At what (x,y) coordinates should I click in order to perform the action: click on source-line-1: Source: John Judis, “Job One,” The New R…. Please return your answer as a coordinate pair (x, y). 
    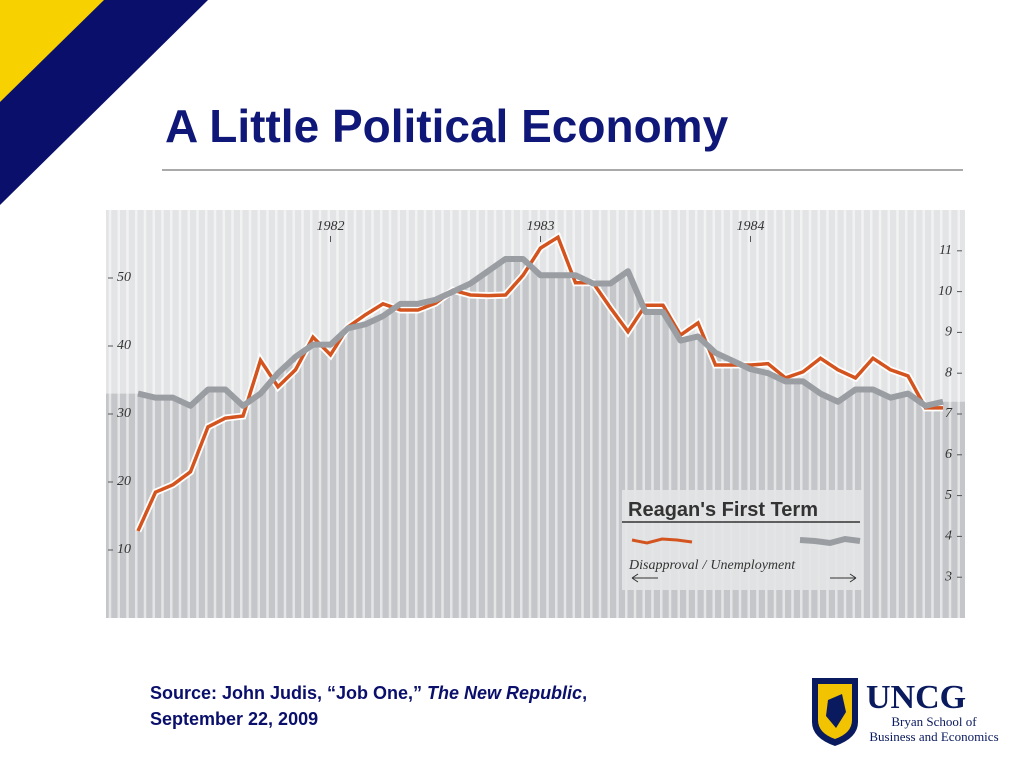
    Looking at the image, I should click on (368, 693).